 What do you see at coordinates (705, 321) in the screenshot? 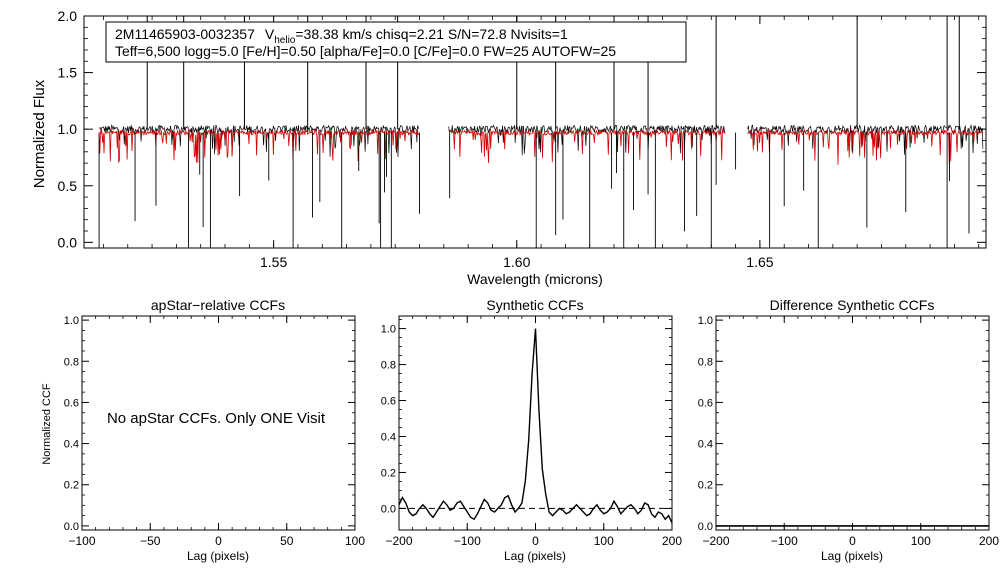
I see `diff-ccf-y-tick-label: 1.0` at bounding box center [705, 321].